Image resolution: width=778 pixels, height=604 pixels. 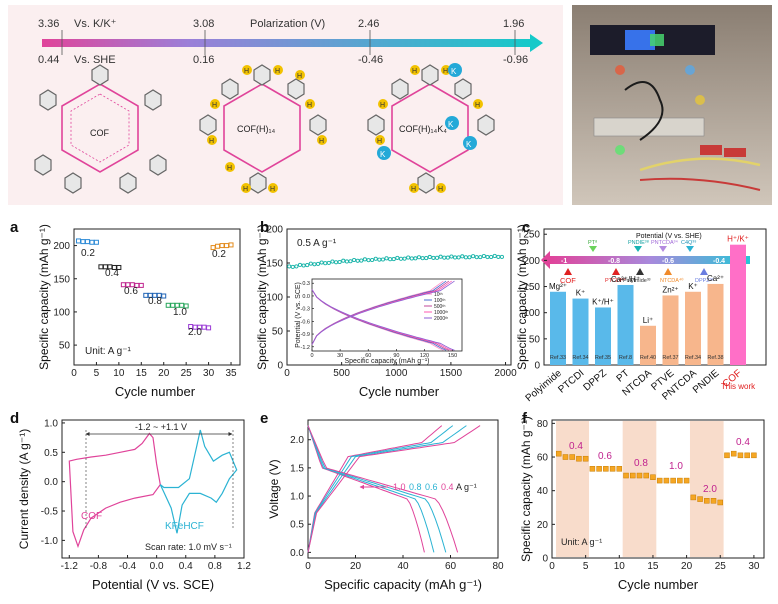 What do you see at coordinates (620, 566) in the screenshot?
I see `x-tick-label: 10` at bounding box center [620, 566].